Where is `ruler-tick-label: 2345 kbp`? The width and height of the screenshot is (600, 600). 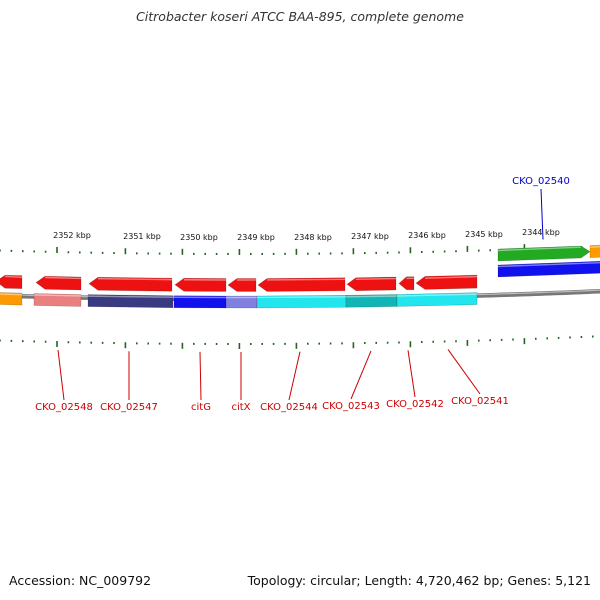
ruler-tick-label: 2345 kbp is located at coordinates (484, 234).